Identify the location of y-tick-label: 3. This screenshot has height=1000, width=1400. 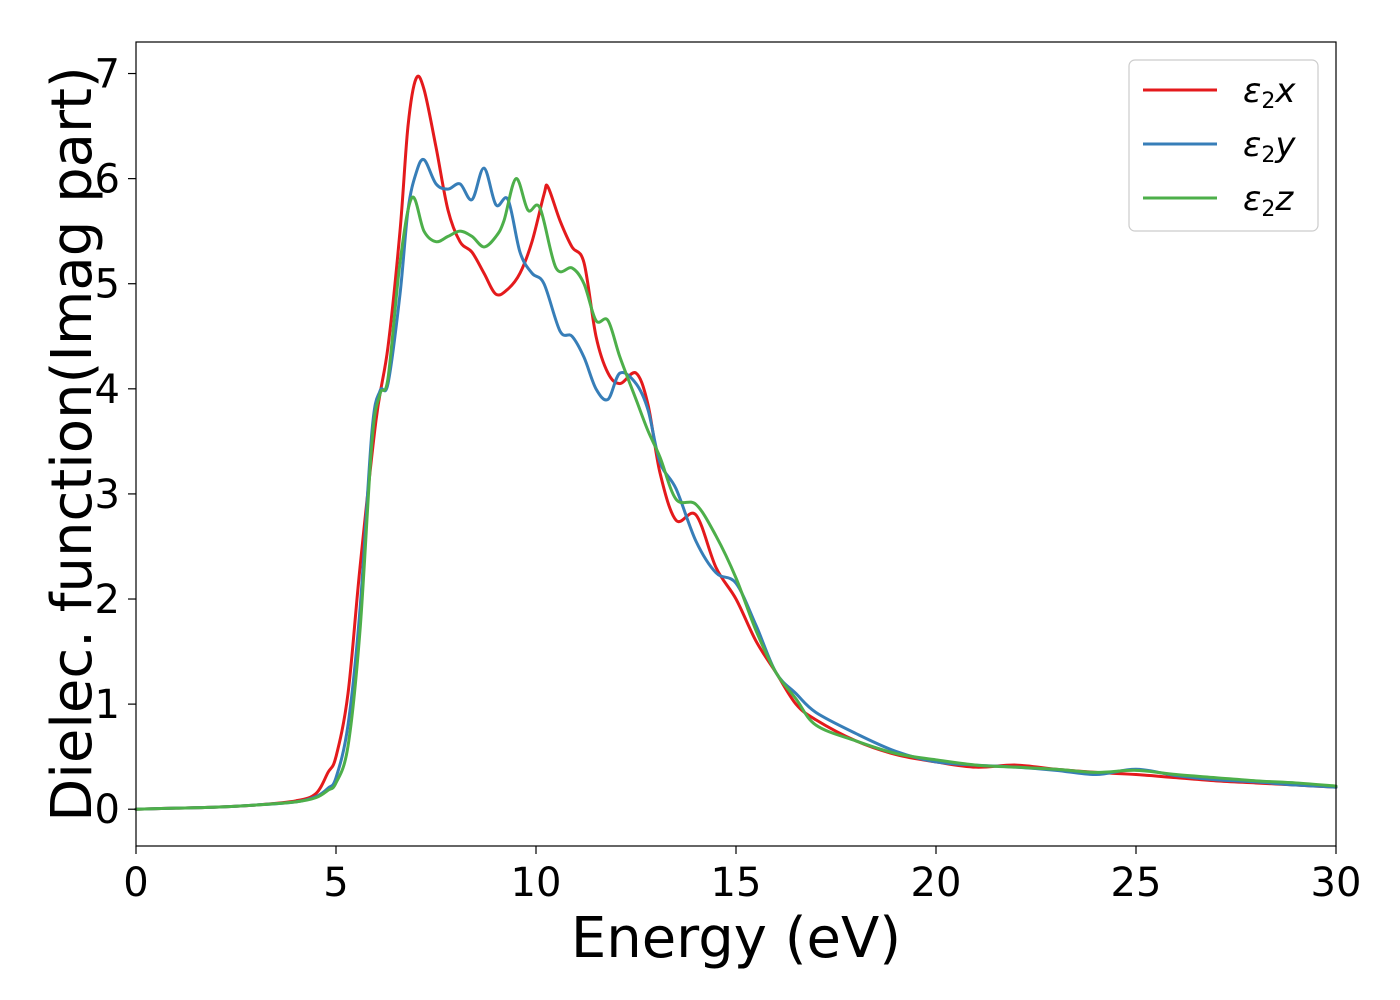
(107, 495).